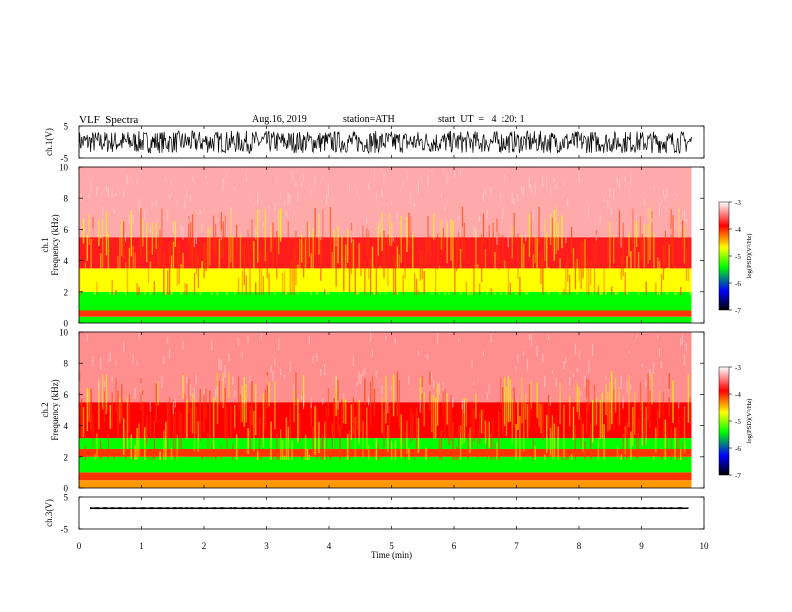  What do you see at coordinates (749, 256) in the screenshot?
I see `ch1-colorbar-label: log(PSD)(V²/Hz)` at bounding box center [749, 256].